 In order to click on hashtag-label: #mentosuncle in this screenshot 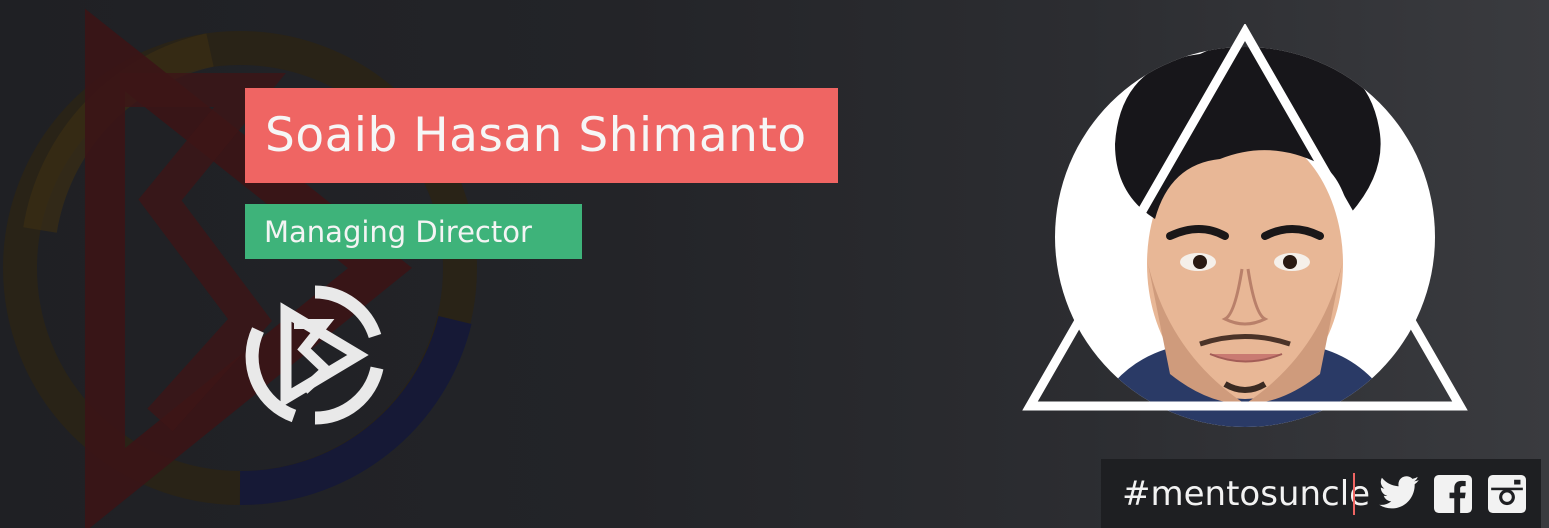, I will do `click(1246, 493)`.